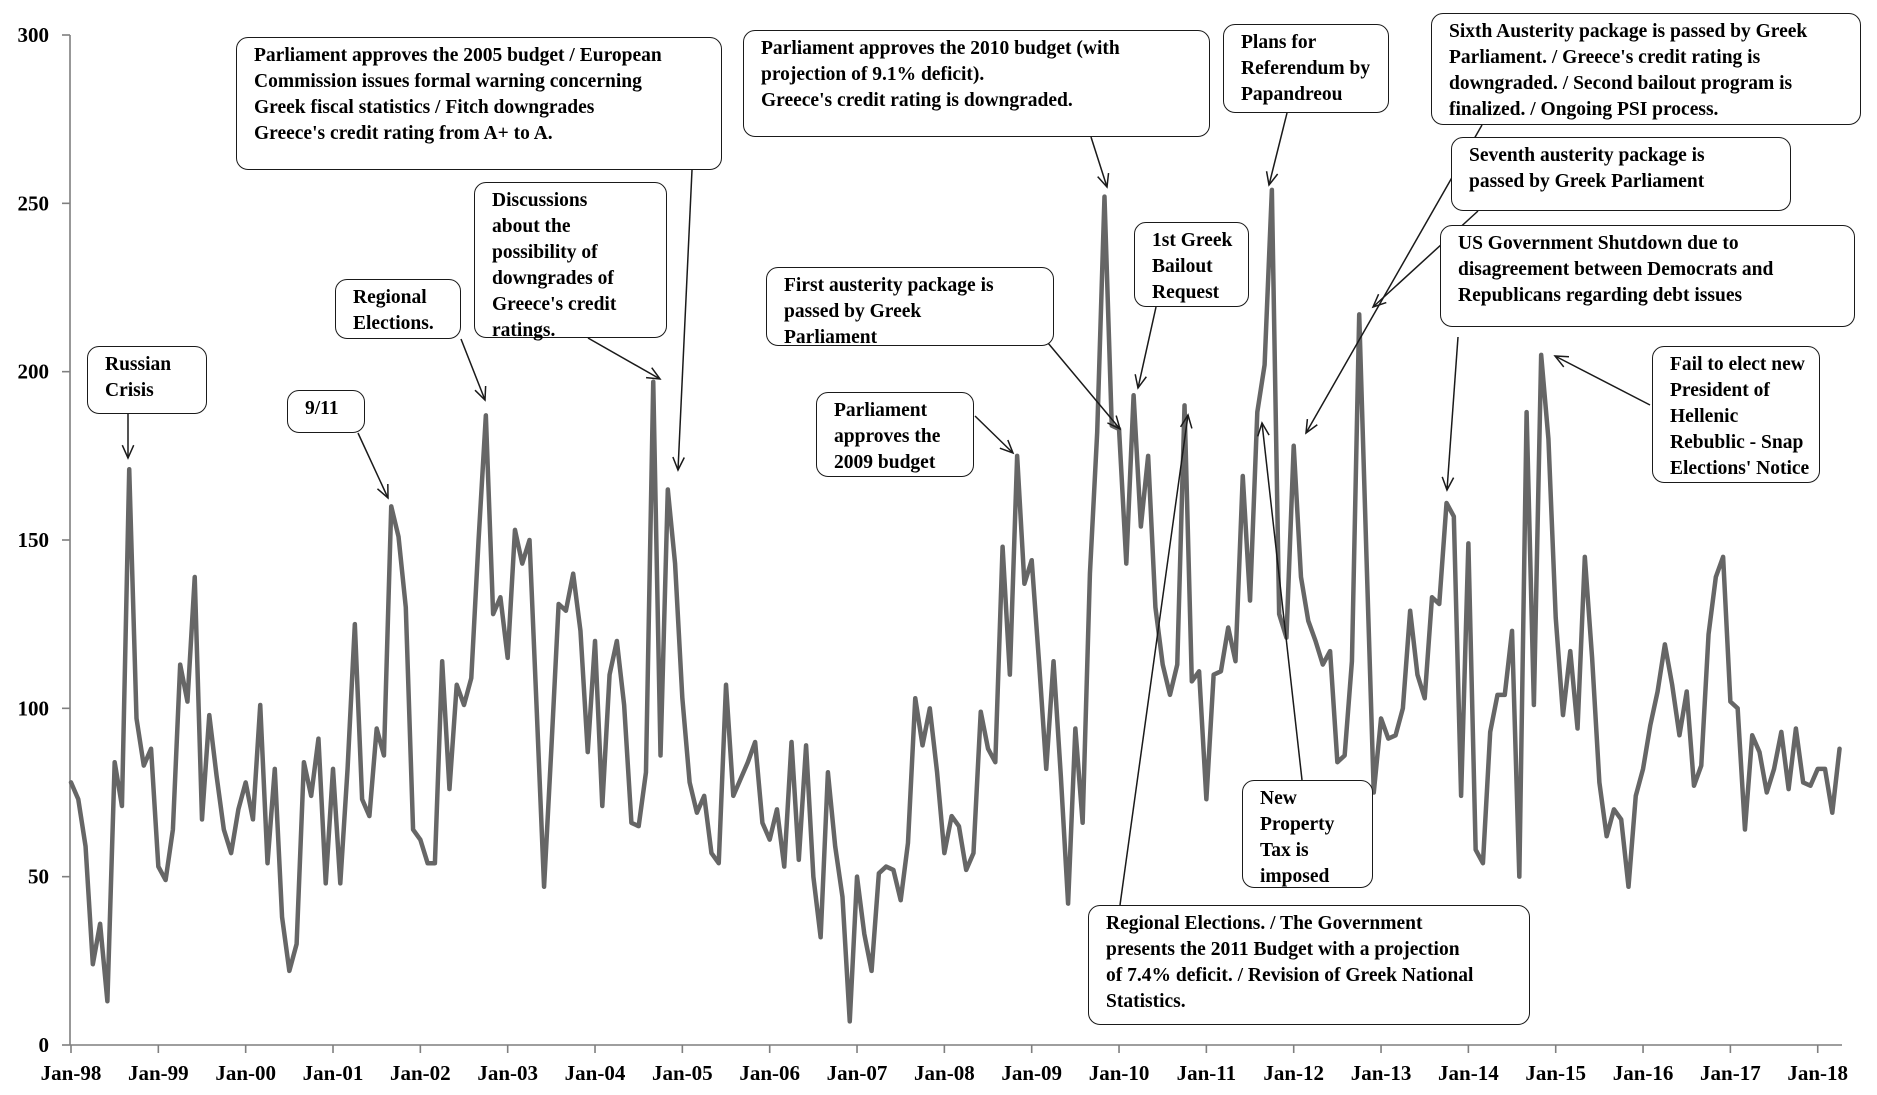 The height and width of the screenshot is (1095, 1877). I want to click on y-tick-label: 300, so click(34, 35).